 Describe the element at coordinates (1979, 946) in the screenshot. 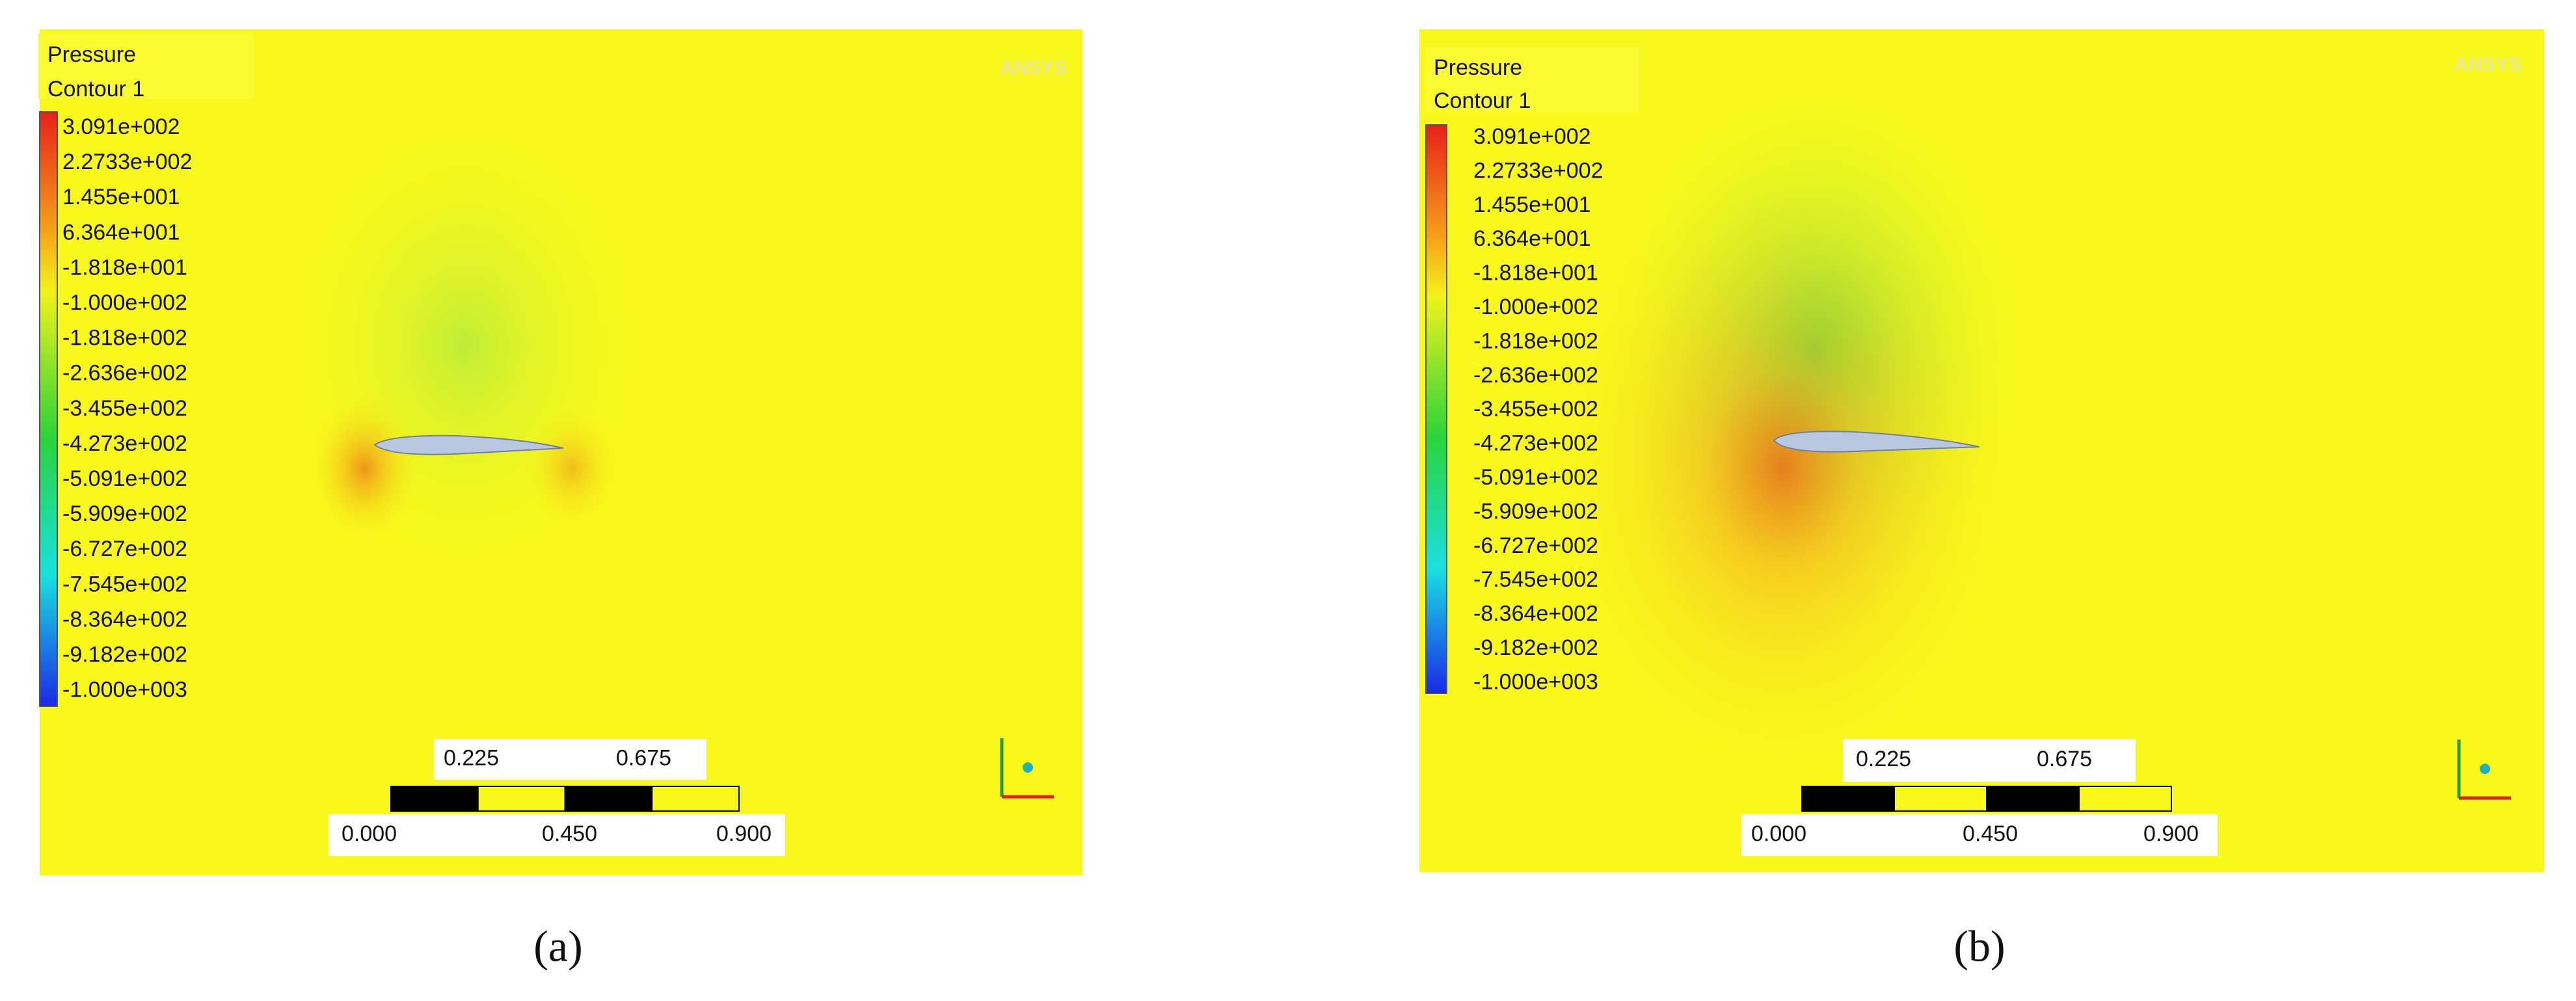

I see `caption: (b)` at that location.